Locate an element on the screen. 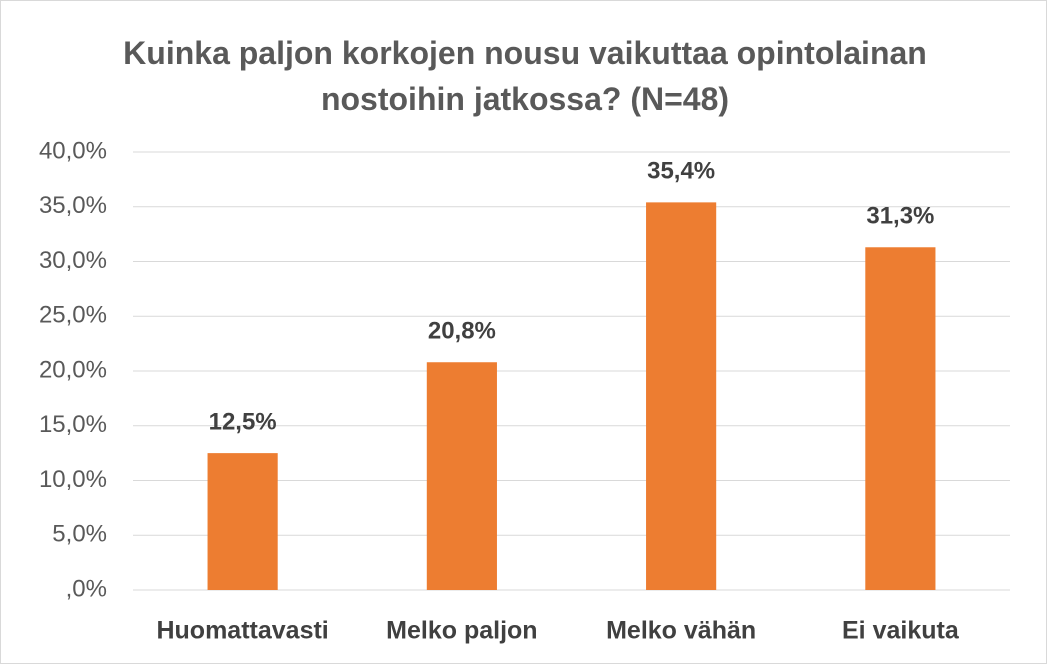 The width and height of the screenshot is (1047, 664). data-label: 35,4% is located at coordinates (681, 171).